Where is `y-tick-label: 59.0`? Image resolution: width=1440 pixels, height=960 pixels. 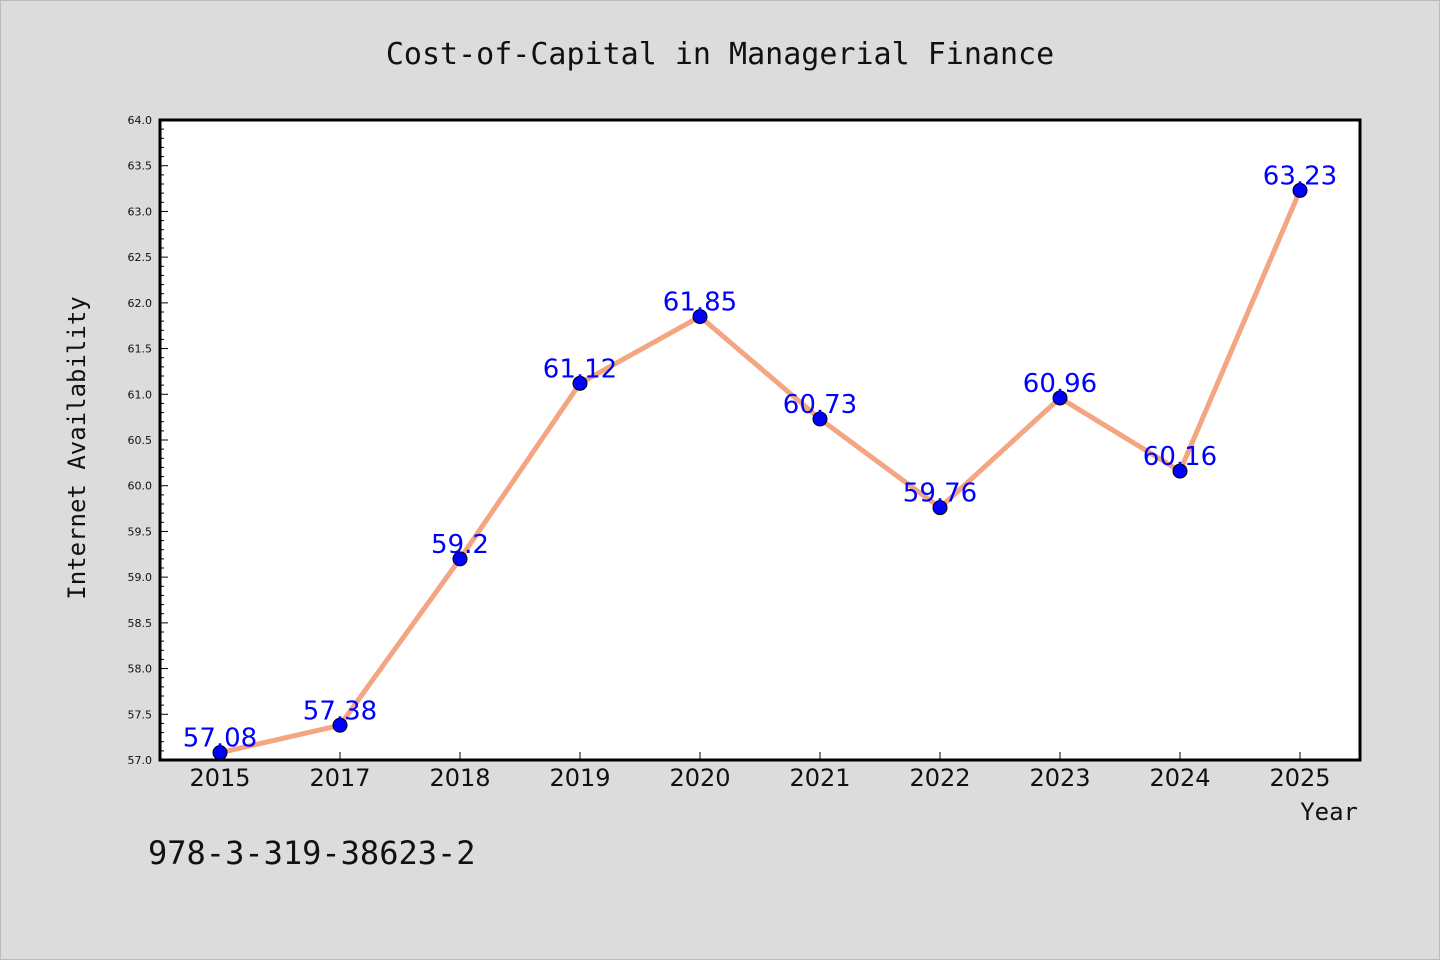
y-tick-label: 59.0 is located at coordinates (140, 577).